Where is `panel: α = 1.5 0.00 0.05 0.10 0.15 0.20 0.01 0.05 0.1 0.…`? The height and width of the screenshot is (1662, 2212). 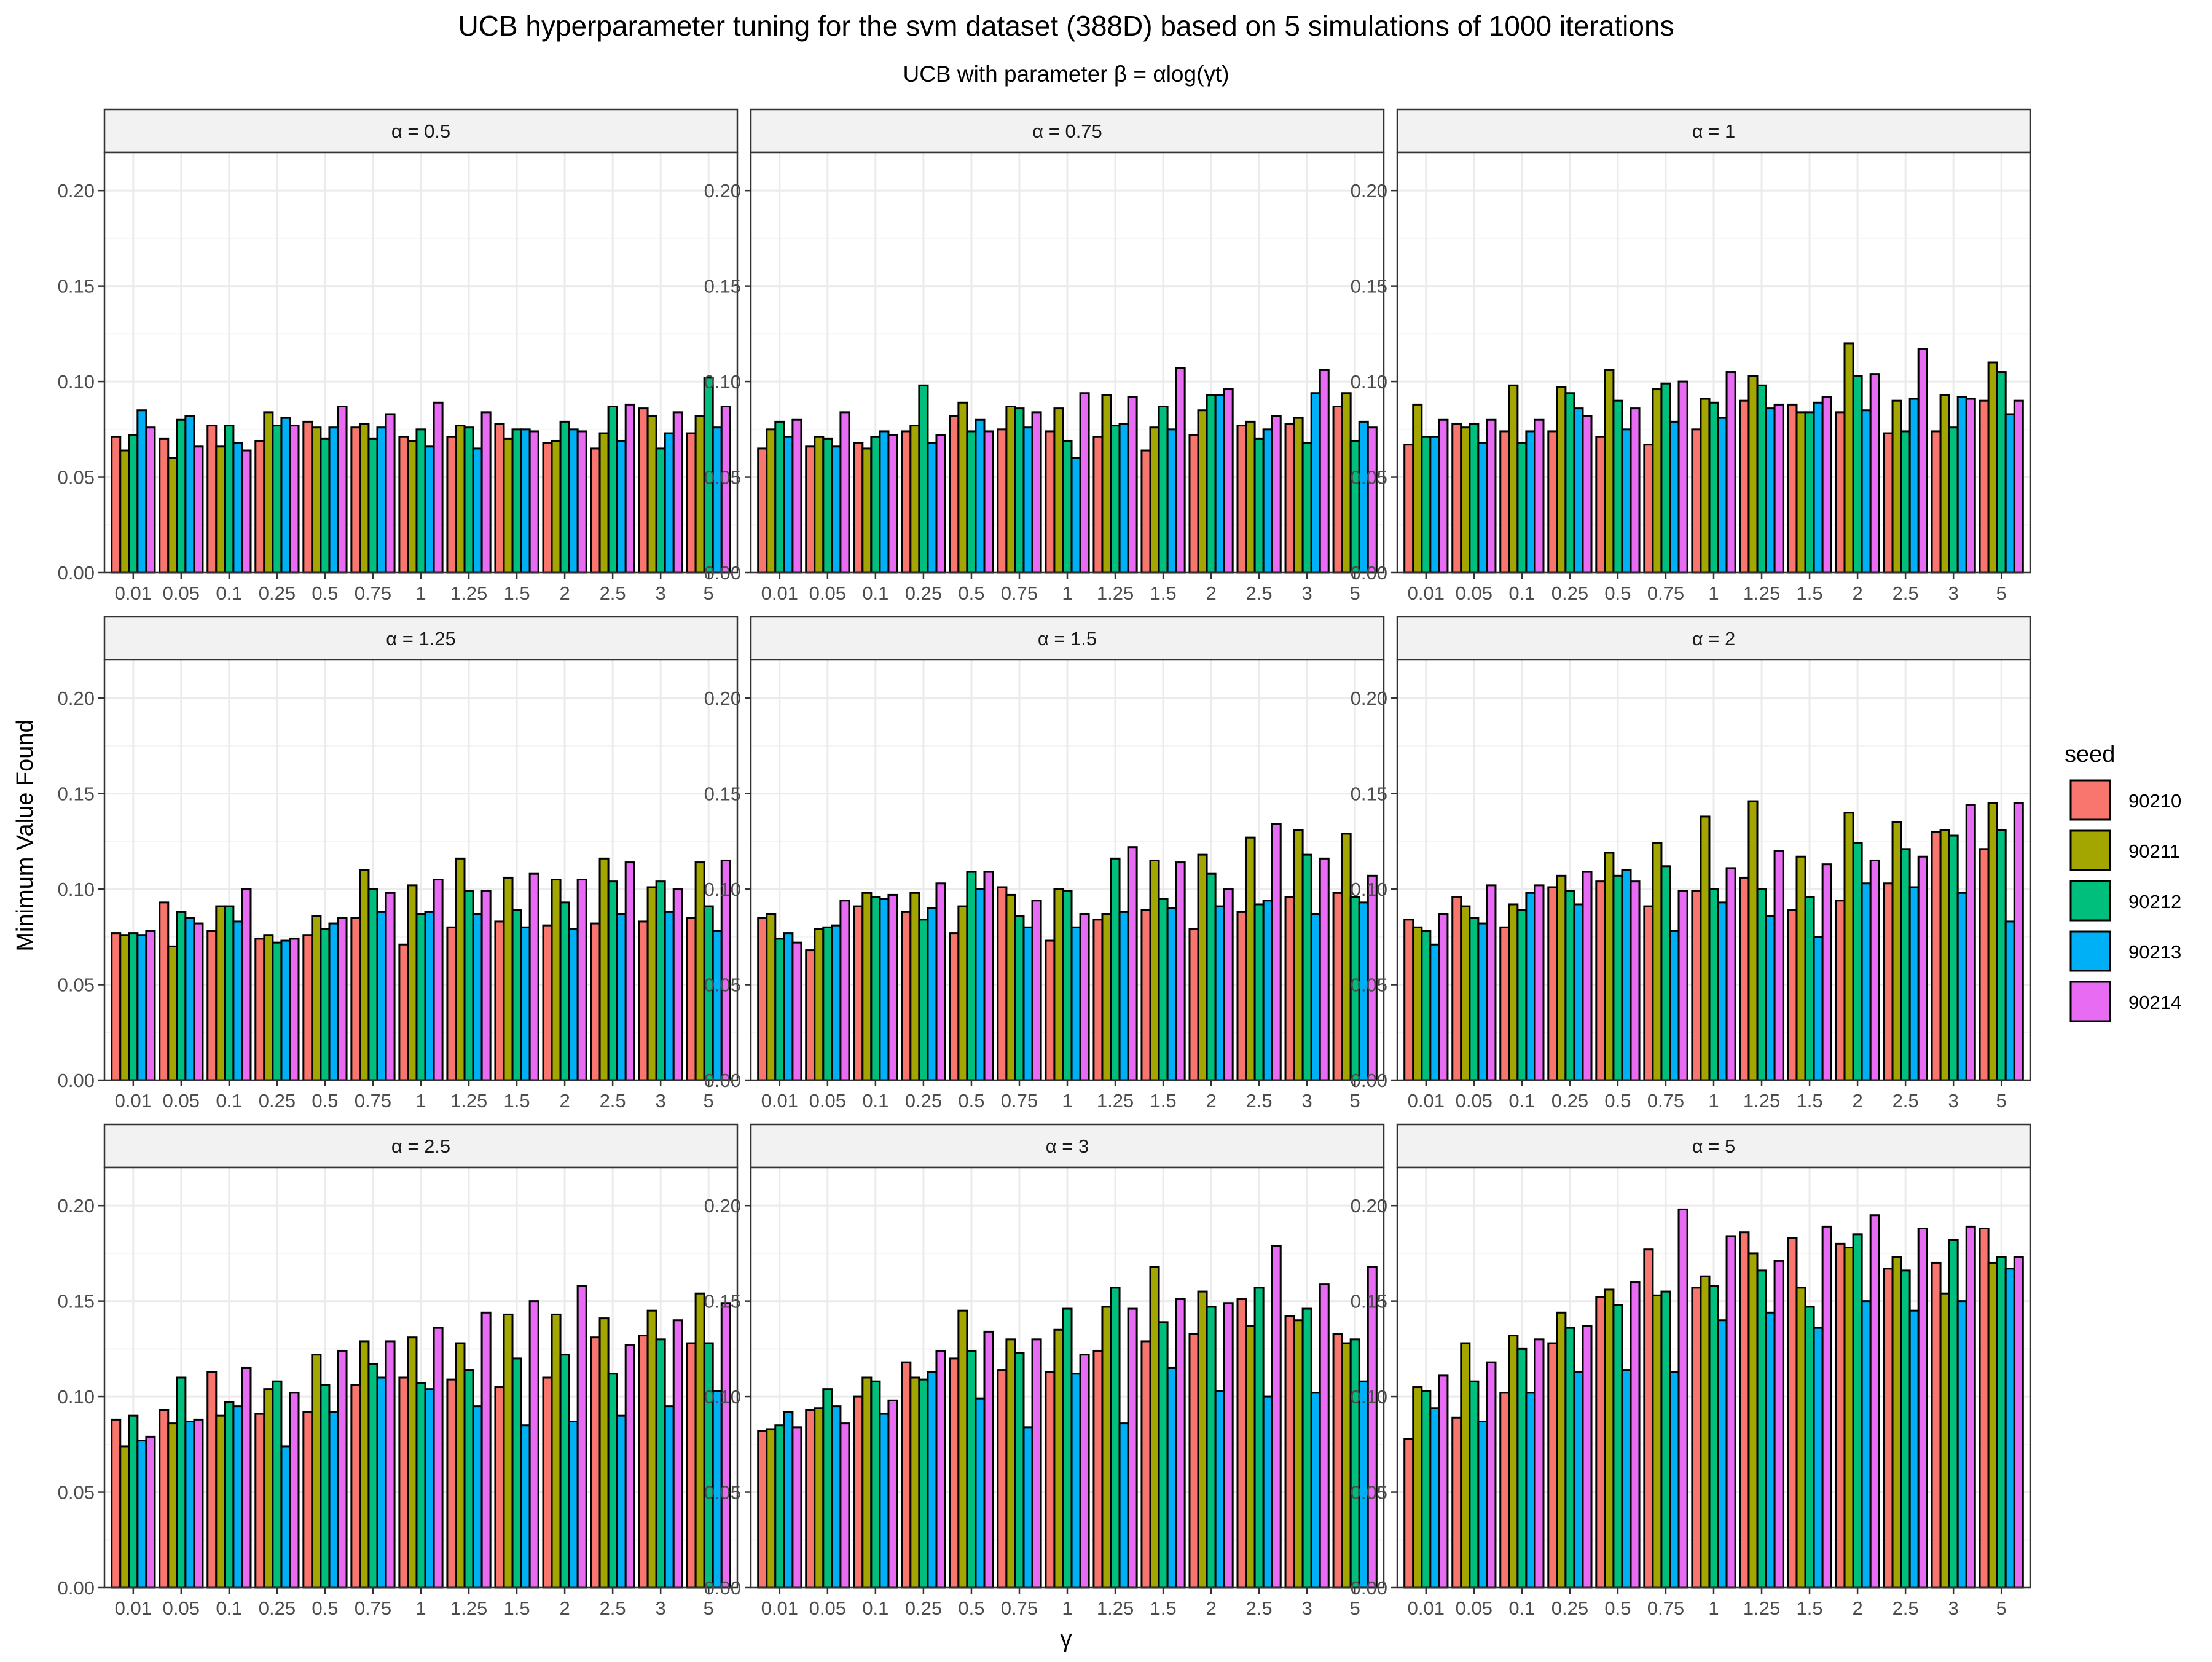 panel: α = 1.5 0.00 0.05 0.10 0.15 0.20 0.01 0.05 0.1 0.… is located at coordinates (1044, 864).